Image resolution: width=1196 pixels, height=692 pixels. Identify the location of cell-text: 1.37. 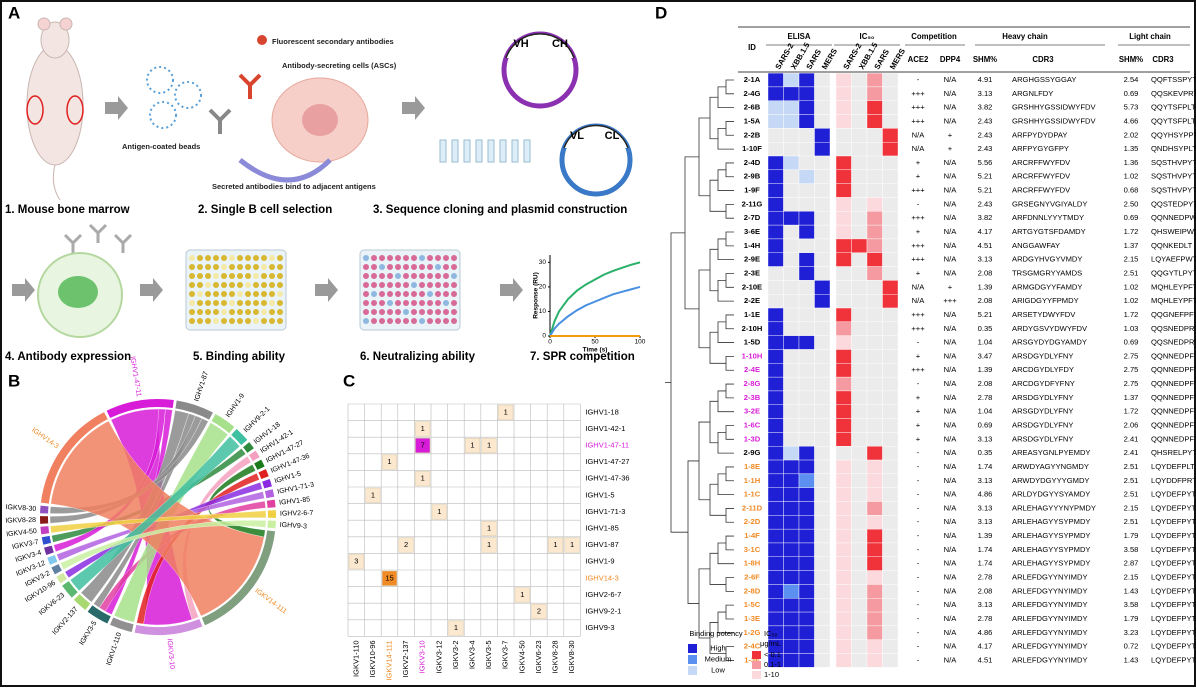
(1131, 397).